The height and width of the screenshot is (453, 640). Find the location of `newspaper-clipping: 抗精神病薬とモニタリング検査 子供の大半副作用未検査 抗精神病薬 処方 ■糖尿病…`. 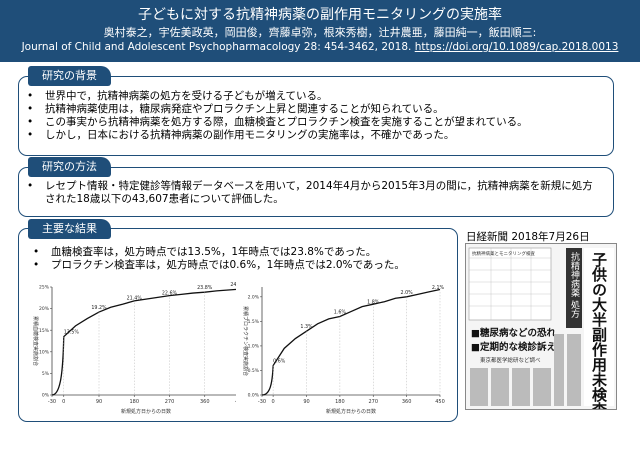

newspaper-clipping: 抗精神病薬とモニタリング検査 子供の大半副作用未検査 抗精神病薬 処方 ■糖尿病… is located at coordinates (541, 326).